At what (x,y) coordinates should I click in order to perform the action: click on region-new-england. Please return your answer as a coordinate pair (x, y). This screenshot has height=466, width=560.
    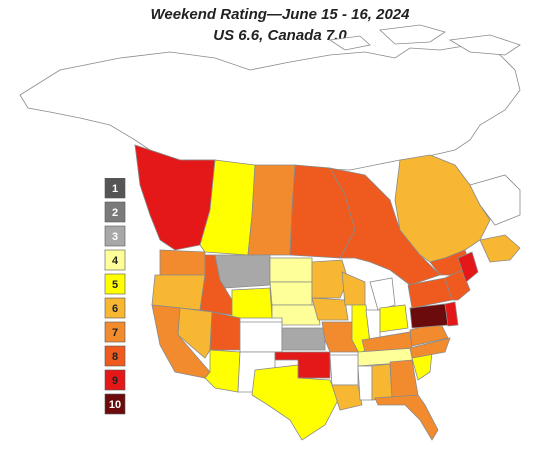
    Looking at the image, I should click on (457, 285).